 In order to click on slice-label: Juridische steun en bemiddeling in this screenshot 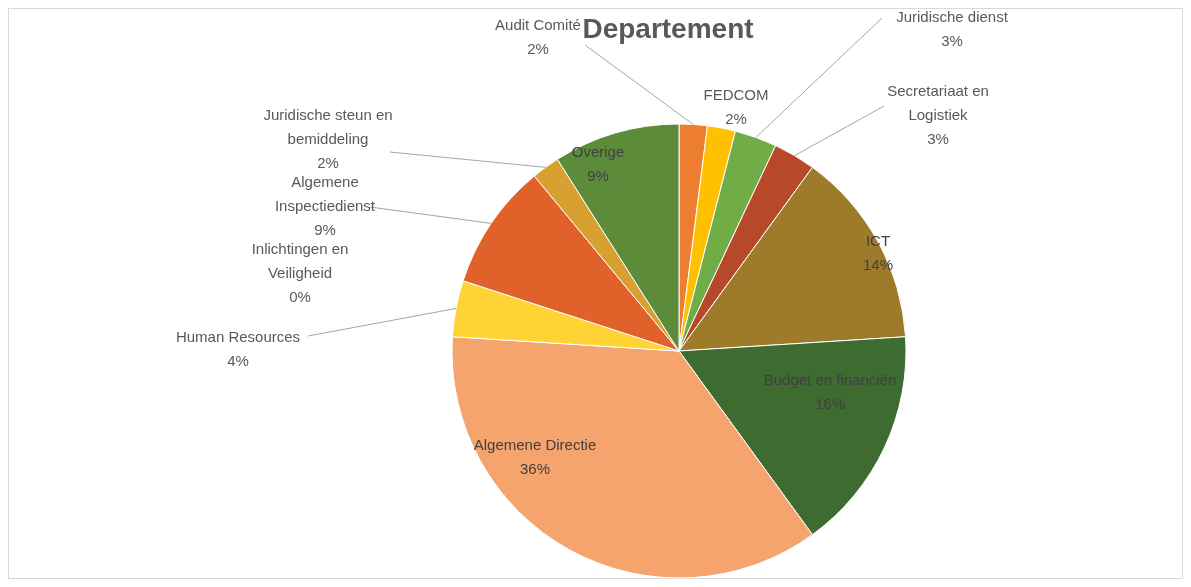, I will do `click(328, 126)`.